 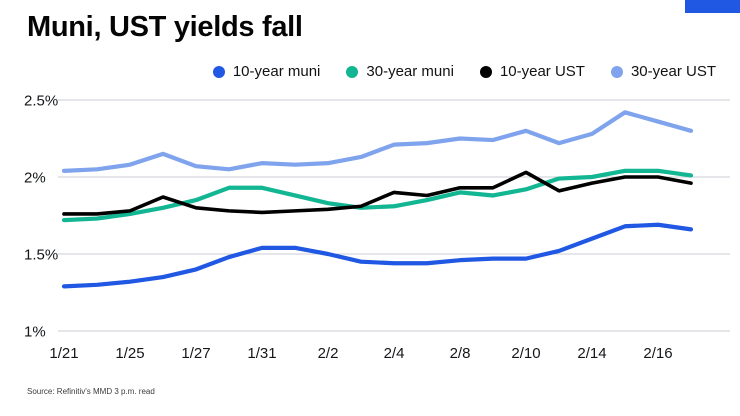 I want to click on legend-item-30-year-muni: 30-year muni, so click(x=400, y=71).